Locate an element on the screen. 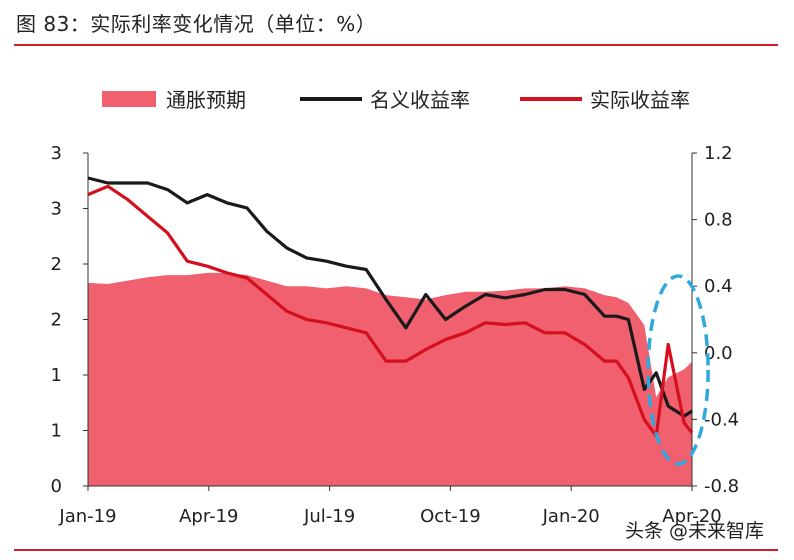  x-tick-label: Oct-19 is located at coordinates (450, 516).